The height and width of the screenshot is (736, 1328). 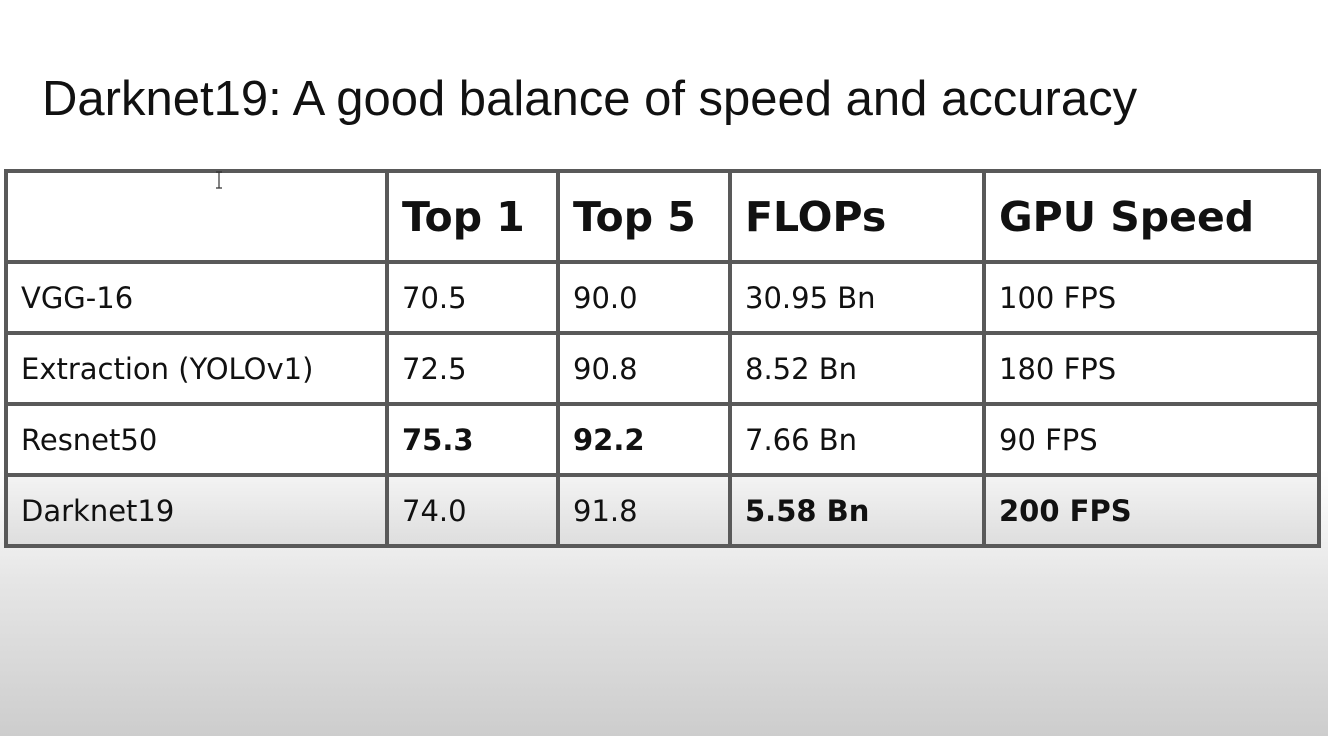 I want to click on model-name-cell: Darknet19, so click(x=196, y=510).